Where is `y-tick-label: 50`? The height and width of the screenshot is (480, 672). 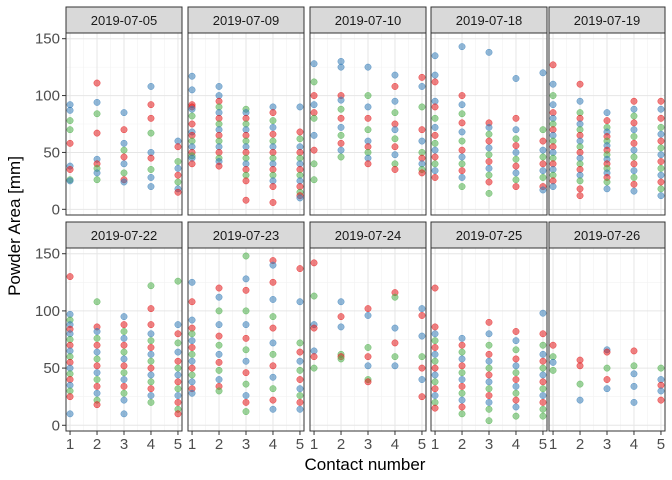
y-tick-label: 50 is located at coordinates (51, 368).